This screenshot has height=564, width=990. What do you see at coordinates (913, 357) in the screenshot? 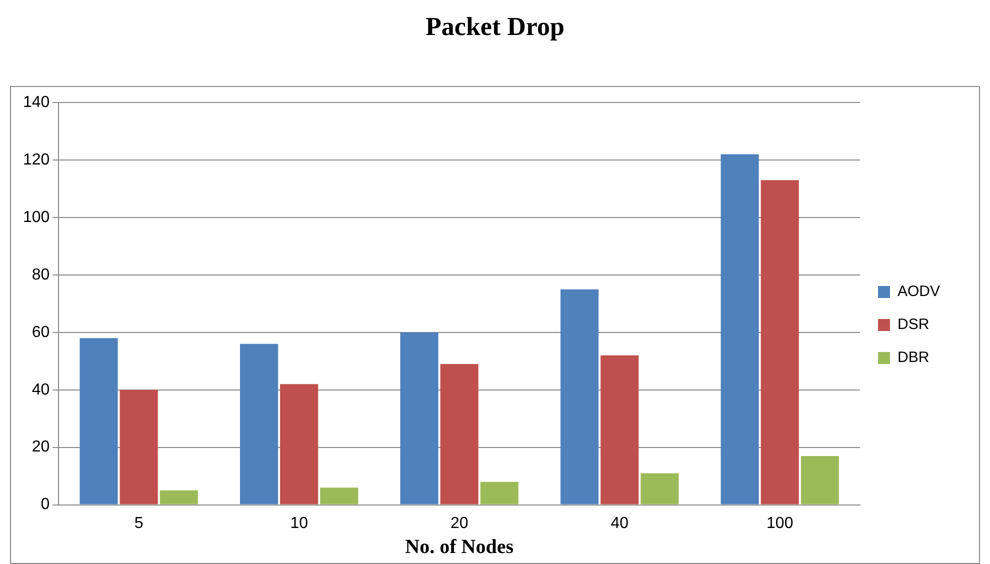
I see `legend-label: DBR` at bounding box center [913, 357].